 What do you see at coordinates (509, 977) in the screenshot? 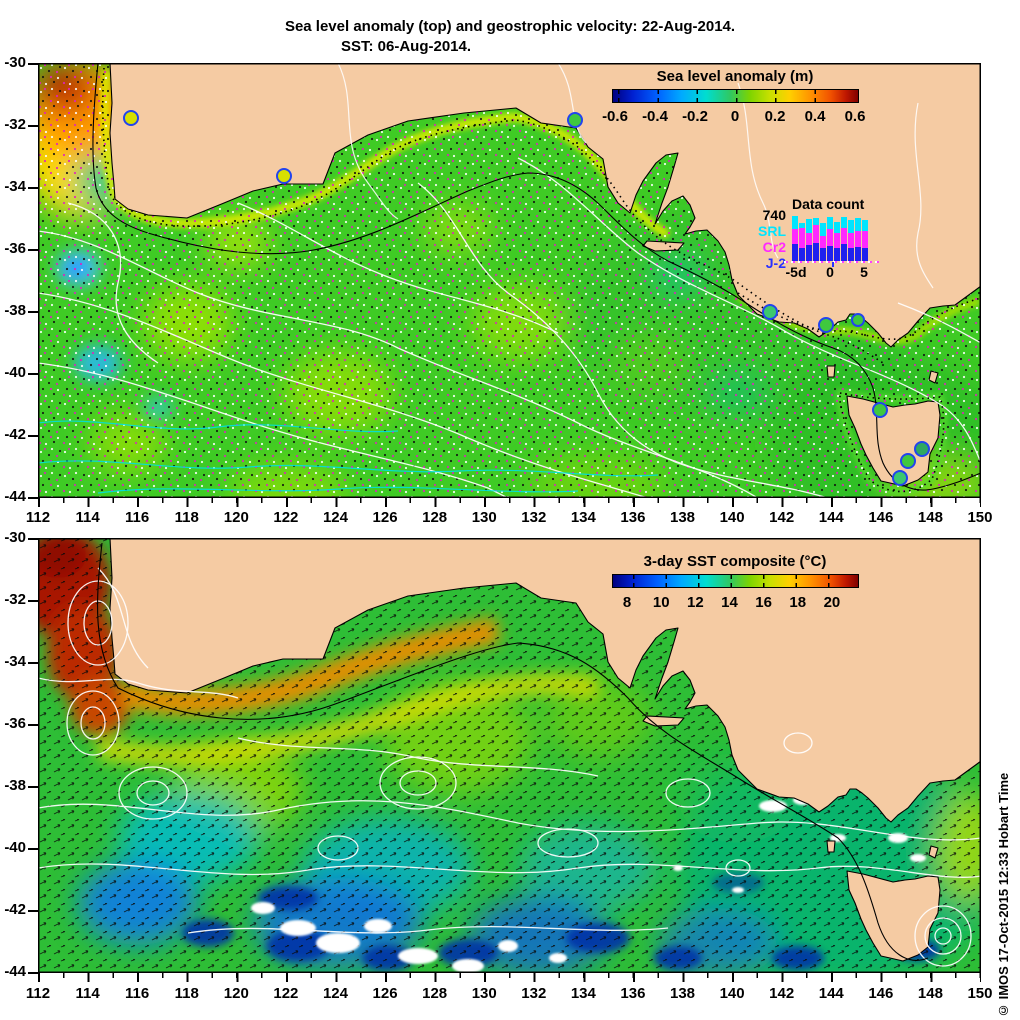
I see `x-axis-ticks-bottom` at bounding box center [509, 977].